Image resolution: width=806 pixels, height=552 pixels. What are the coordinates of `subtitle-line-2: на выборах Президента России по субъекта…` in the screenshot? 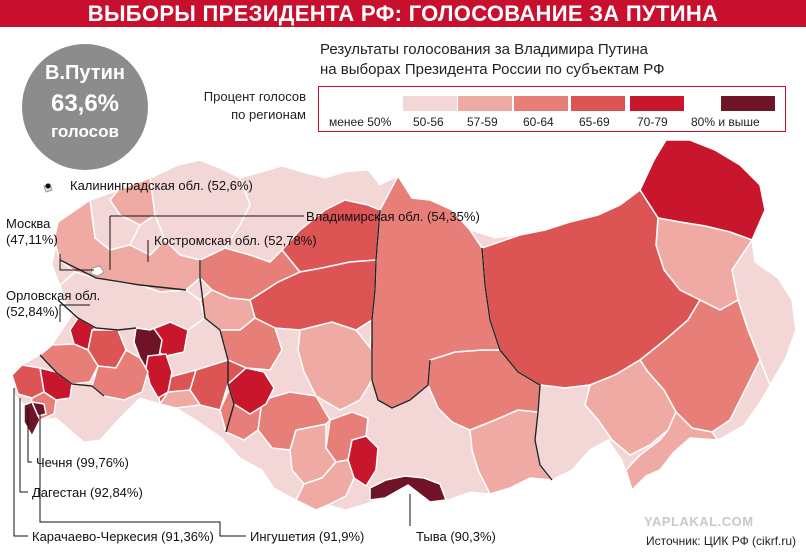 It's located at (492, 69).